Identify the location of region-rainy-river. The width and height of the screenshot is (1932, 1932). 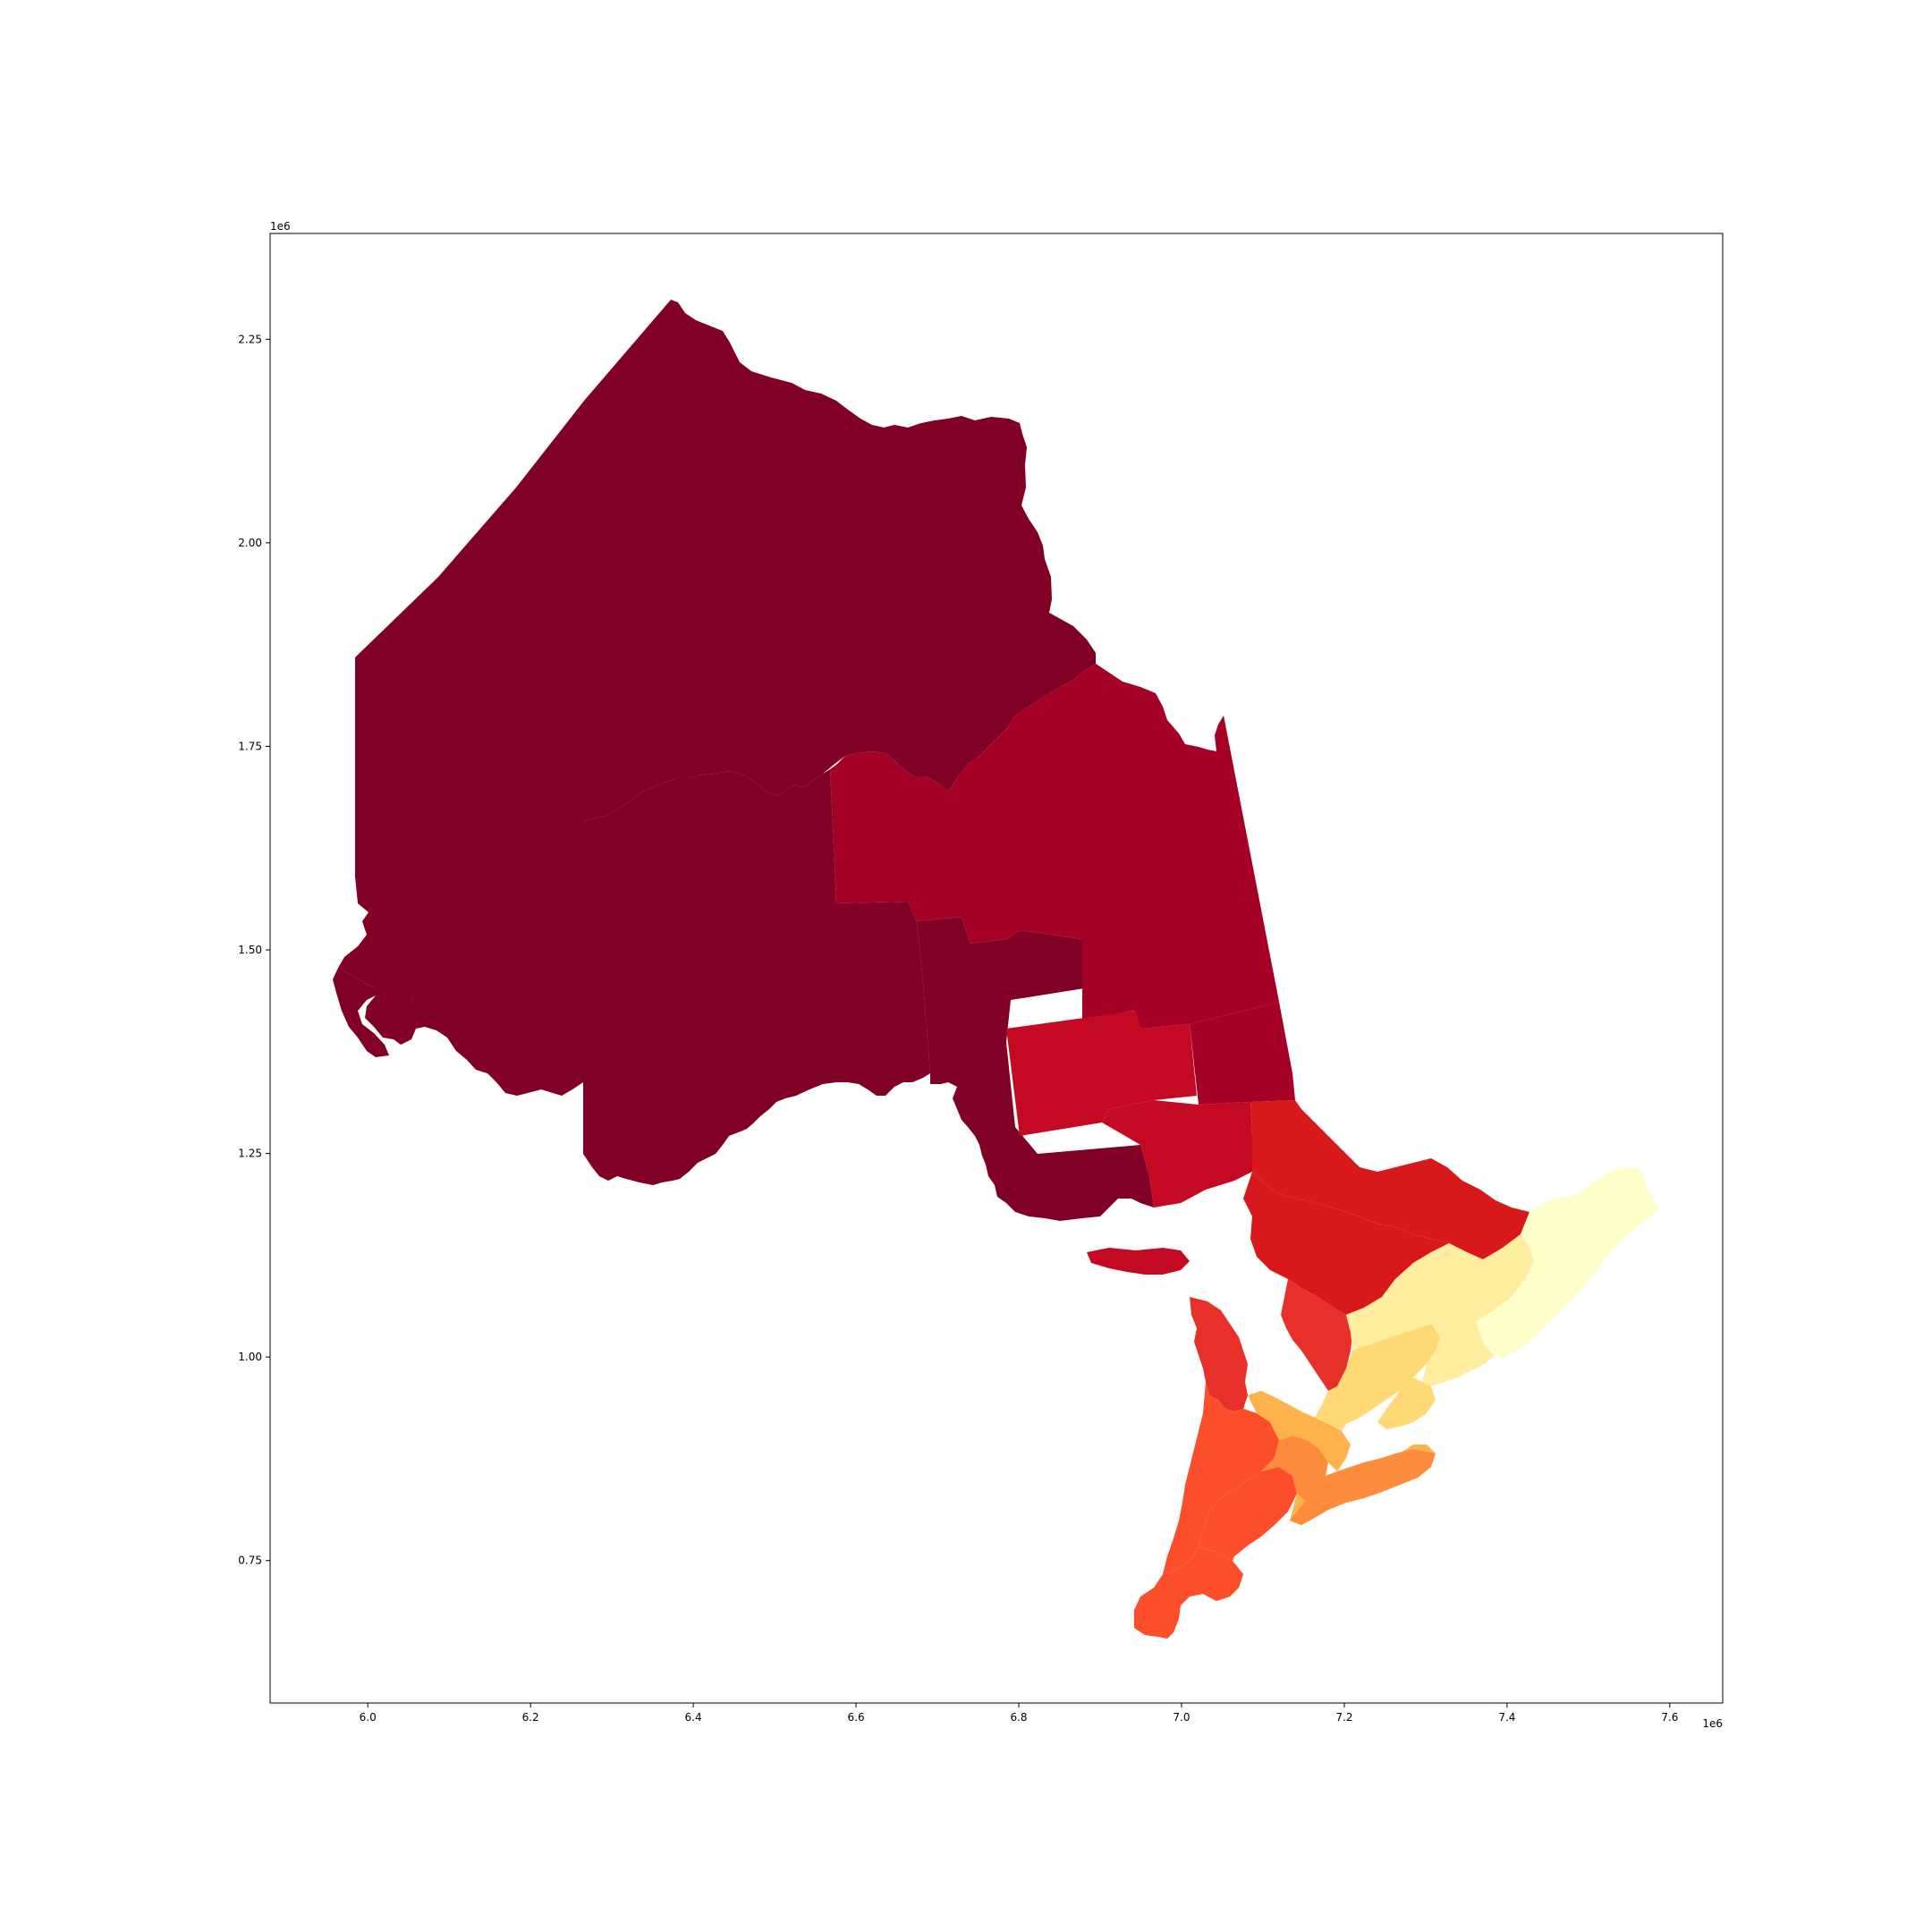
(474, 1046).